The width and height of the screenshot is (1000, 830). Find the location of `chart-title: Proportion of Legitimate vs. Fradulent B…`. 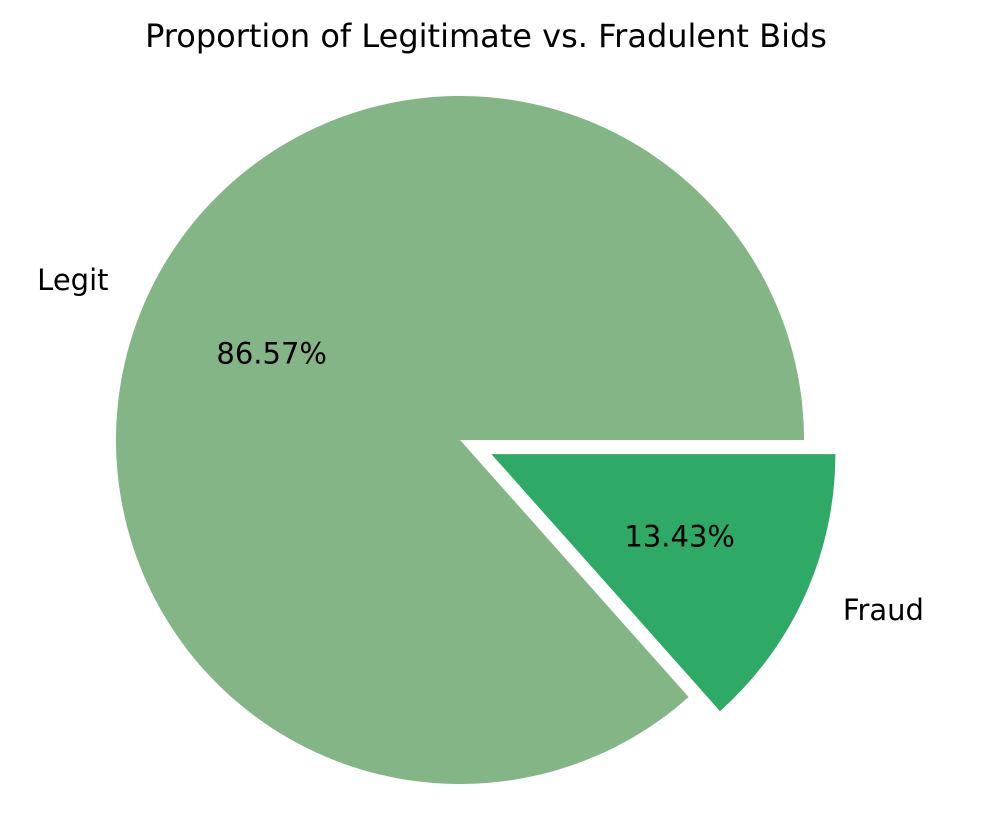

chart-title: Proportion of Legitimate vs. Fradulent B… is located at coordinates (486, 36).